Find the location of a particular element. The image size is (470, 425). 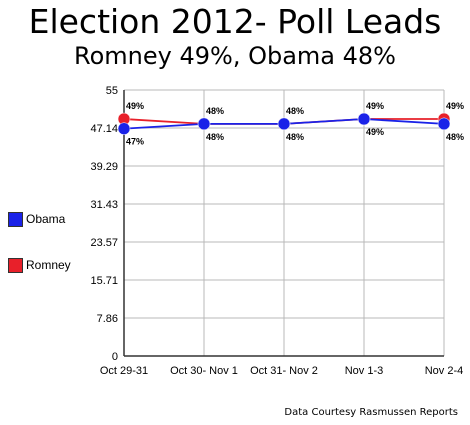

chart-subtitle: Romney 49%, Obama 48% is located at coordinates (235, 56).